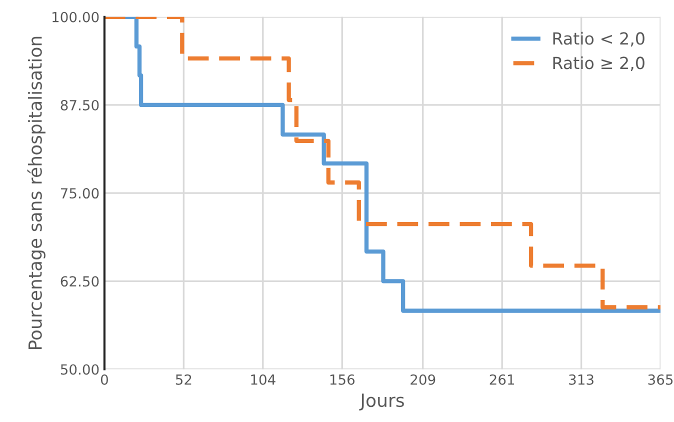  I want to click on x-tick-label: 209, so click(423, 379).